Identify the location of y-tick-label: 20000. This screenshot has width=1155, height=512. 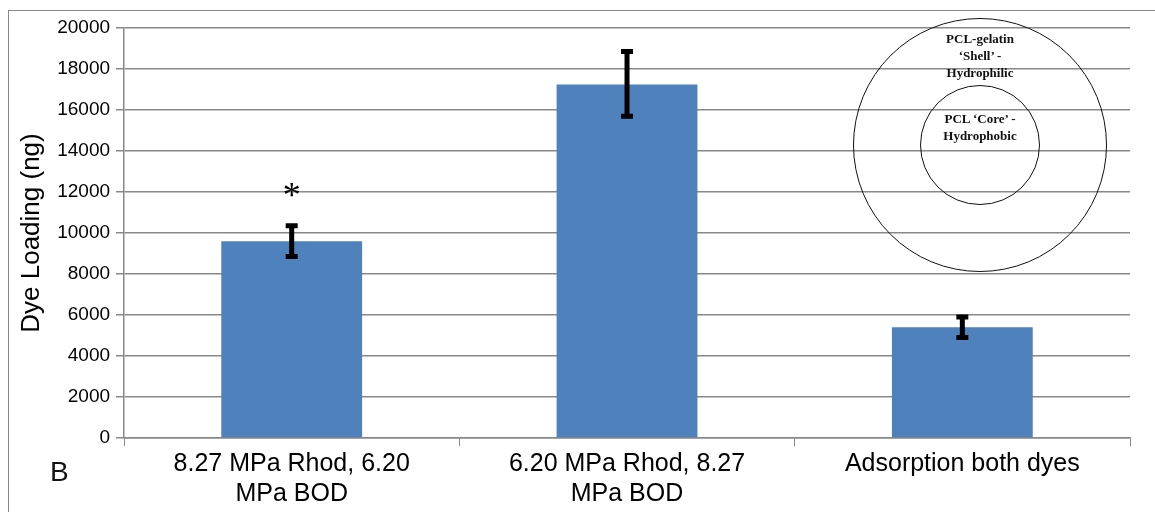
(84, 27).